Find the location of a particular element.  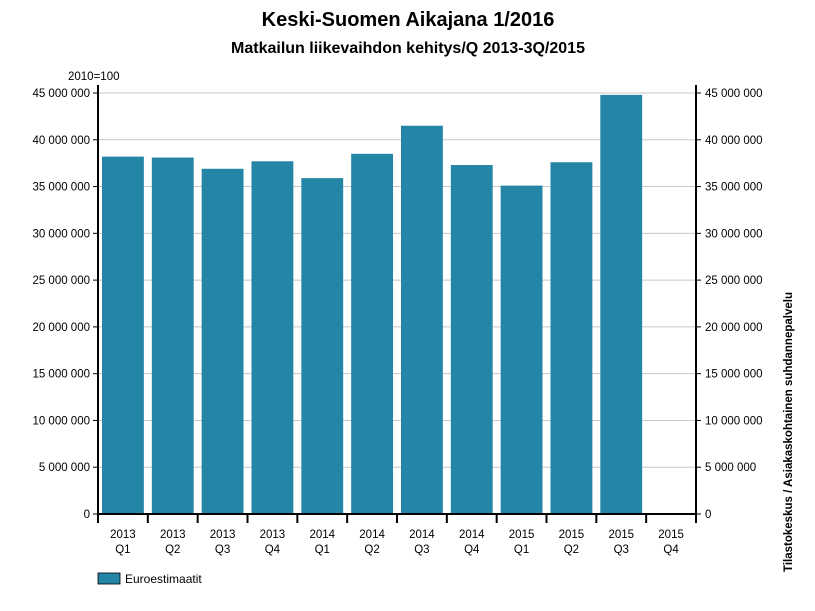

y-tick-label-right: 25 000 000 is located at coordinates (734, 281).